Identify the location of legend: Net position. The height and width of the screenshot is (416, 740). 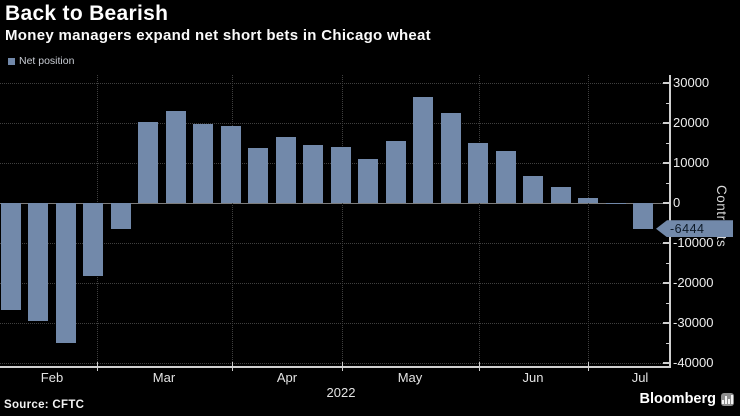
(41, 61).